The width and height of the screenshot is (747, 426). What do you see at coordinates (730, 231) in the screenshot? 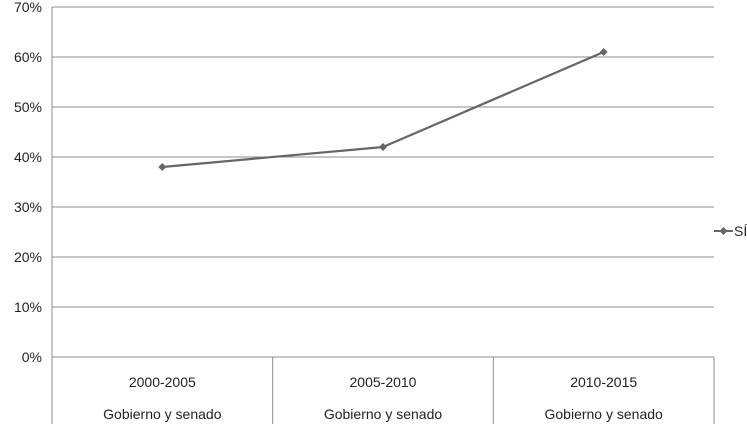
I see `legend: SÍ` at bounding box center [730, 231].